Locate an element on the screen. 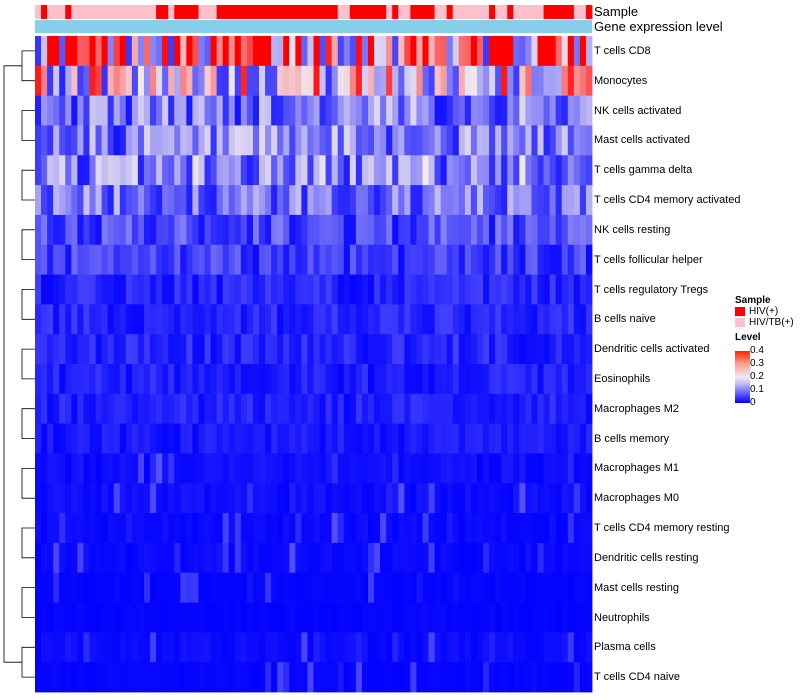 This screenshot has height=700, width=800. row-label: Macrophages M1 is located at coordinates (636, 468).